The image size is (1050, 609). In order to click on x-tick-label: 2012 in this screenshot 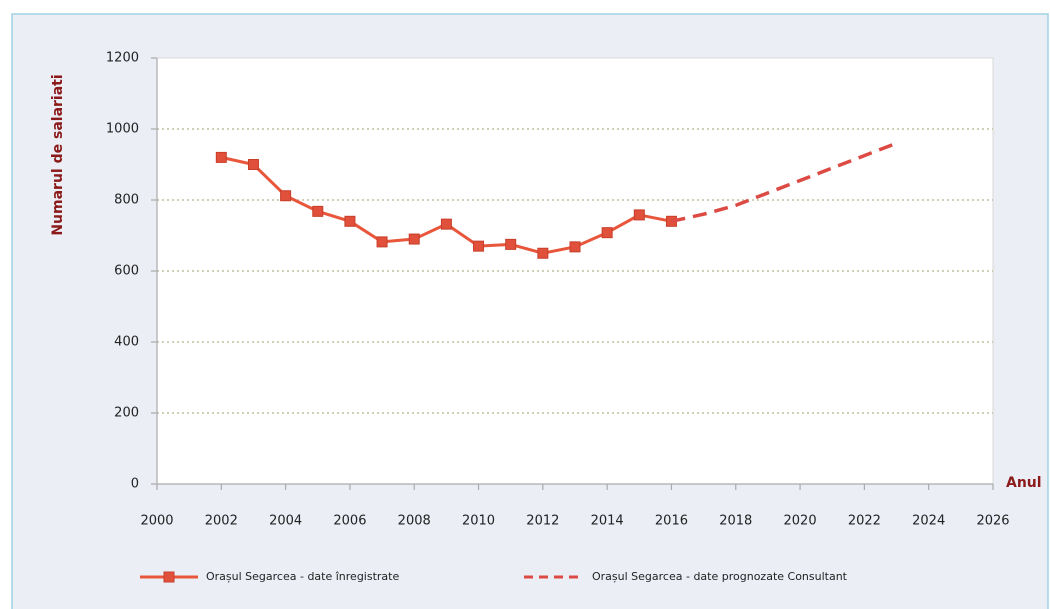, I will do `click(542, 521)`.